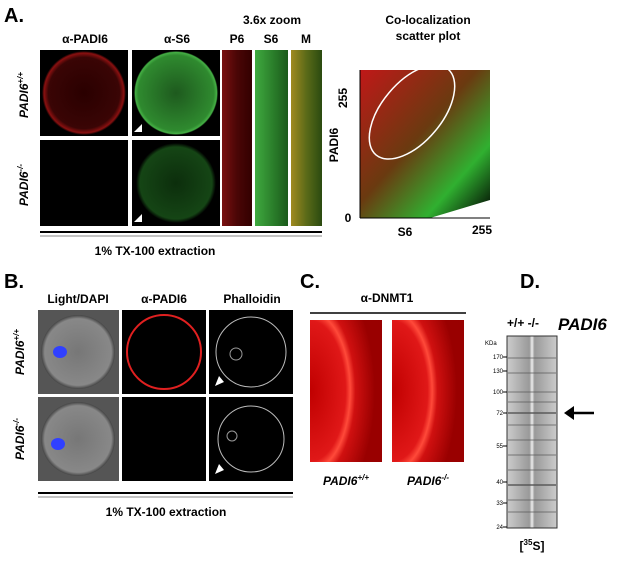  I want to click on column-header: Light/DAPI, so click(77, 299).